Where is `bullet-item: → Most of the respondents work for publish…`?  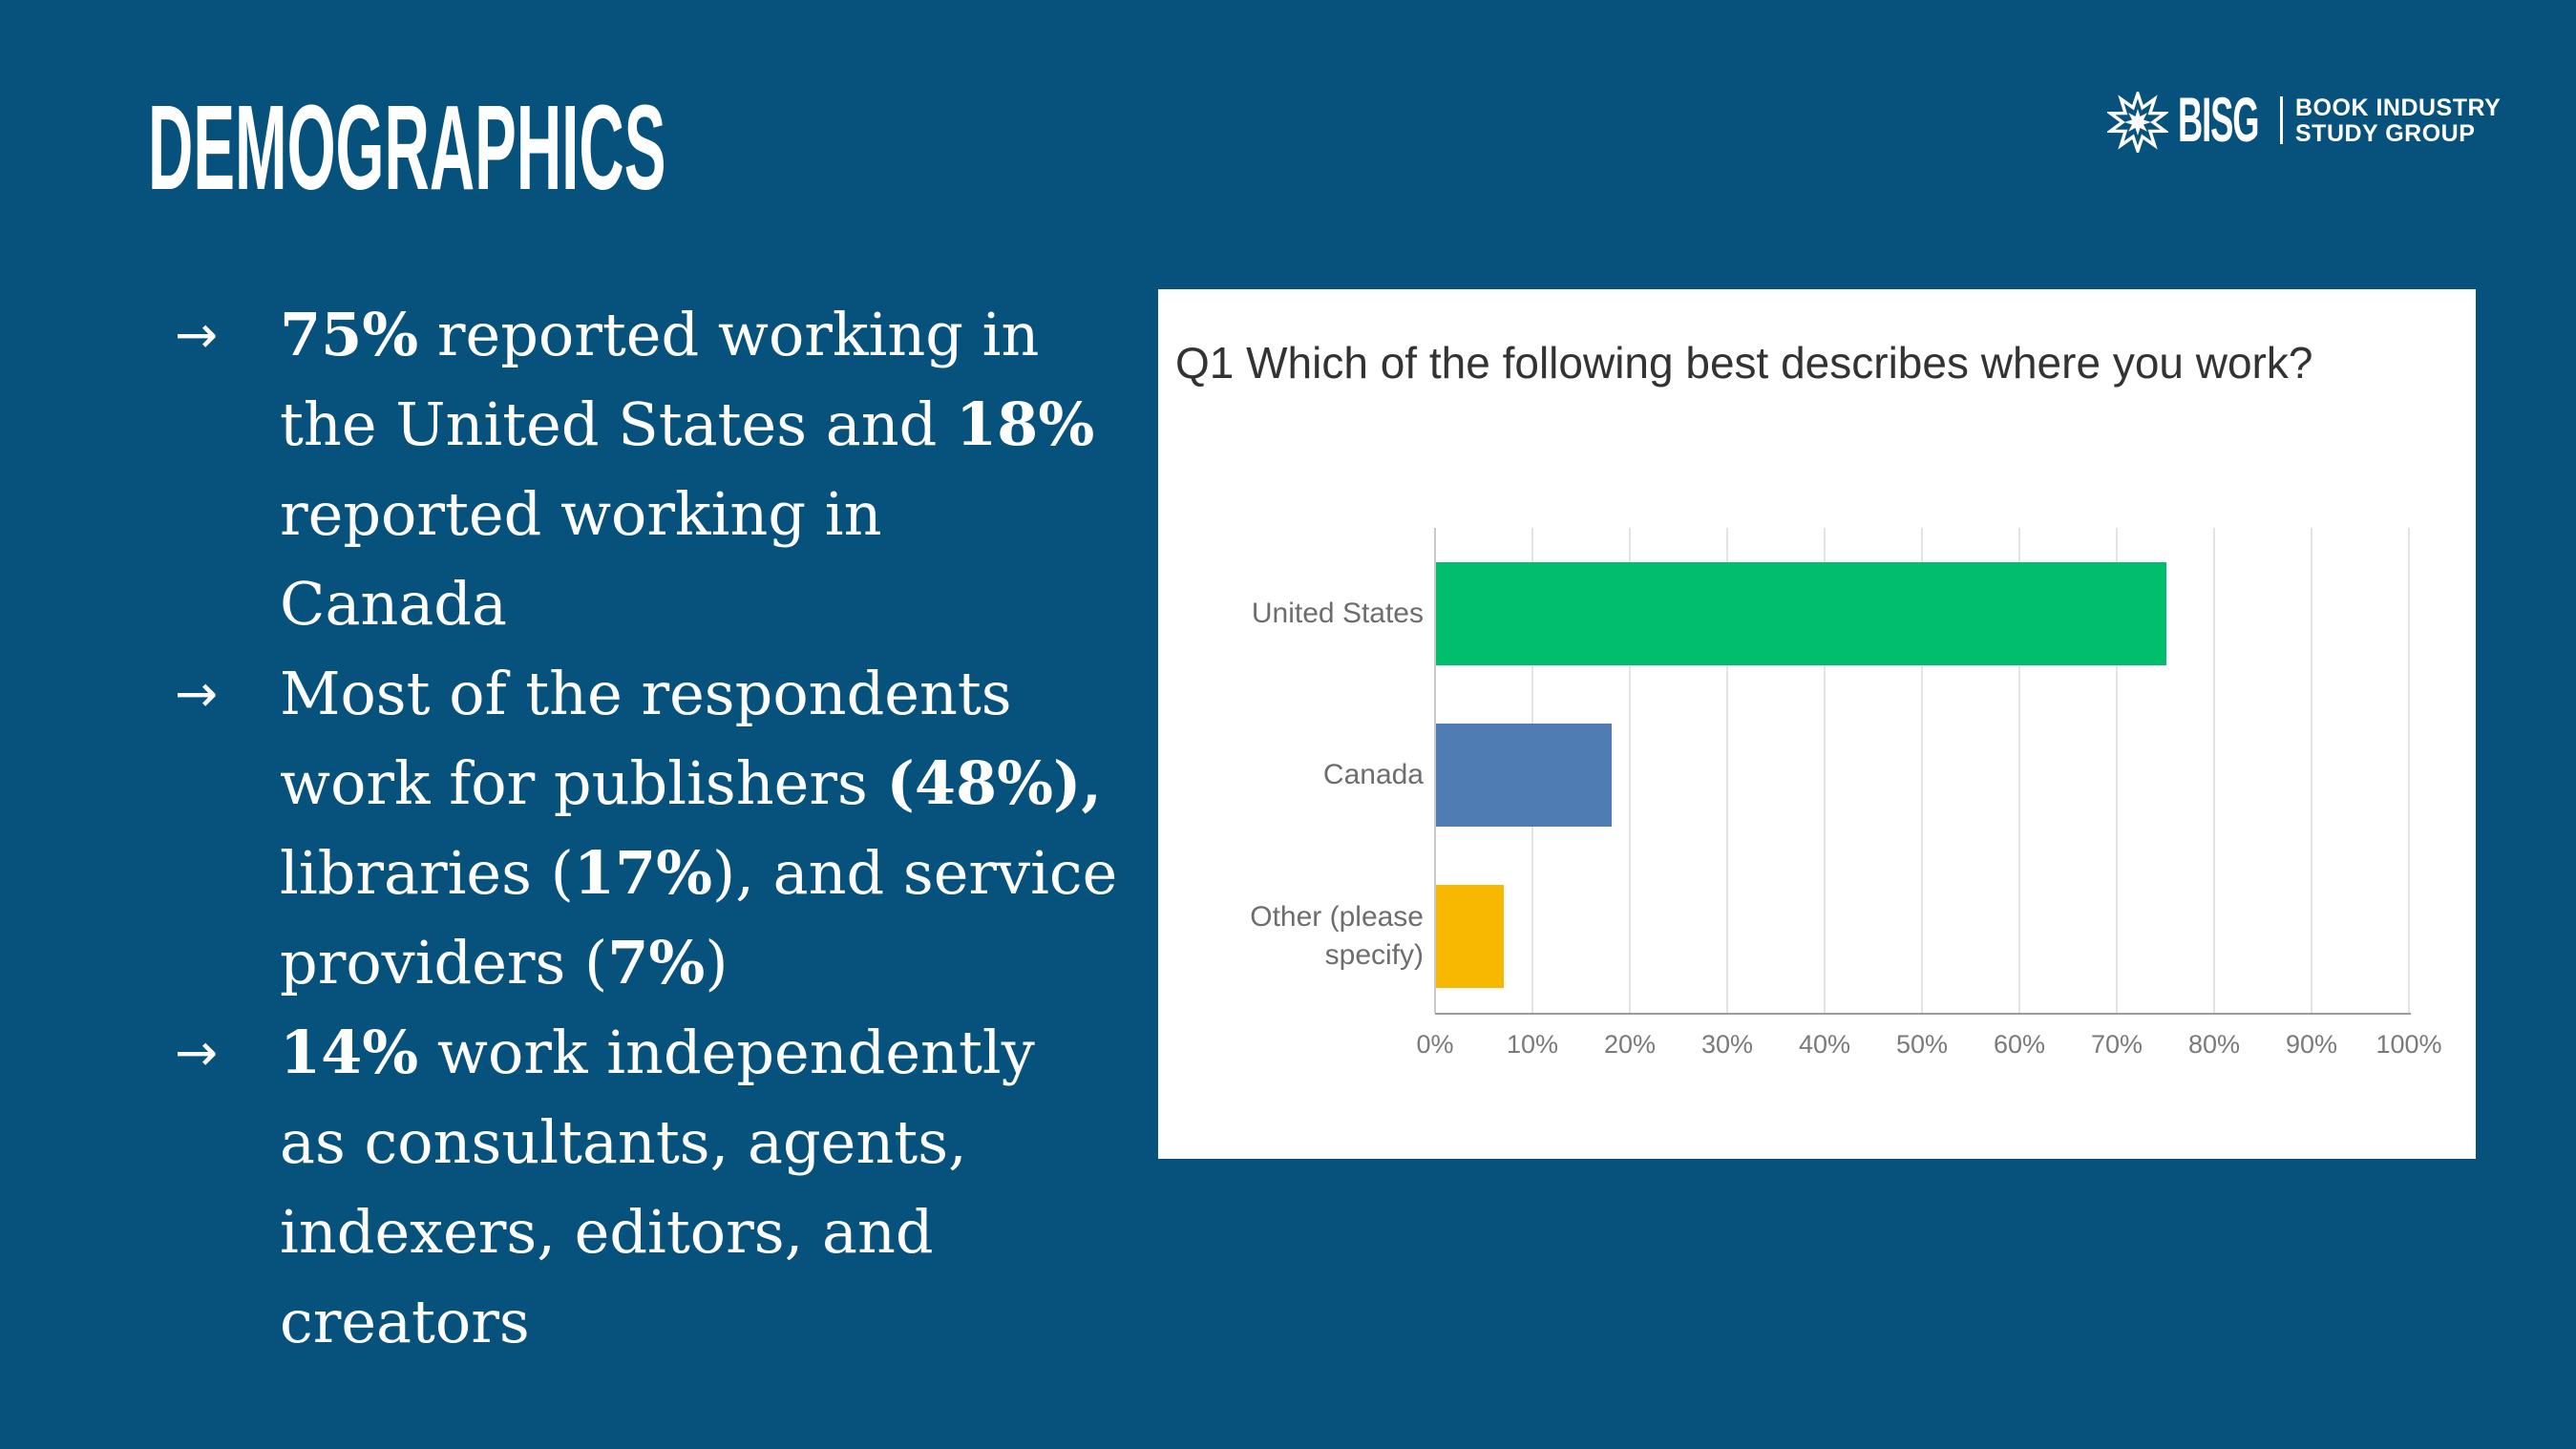
bullet-item: → Most of the respondents work for publish… is located at coordinates (646, 828).